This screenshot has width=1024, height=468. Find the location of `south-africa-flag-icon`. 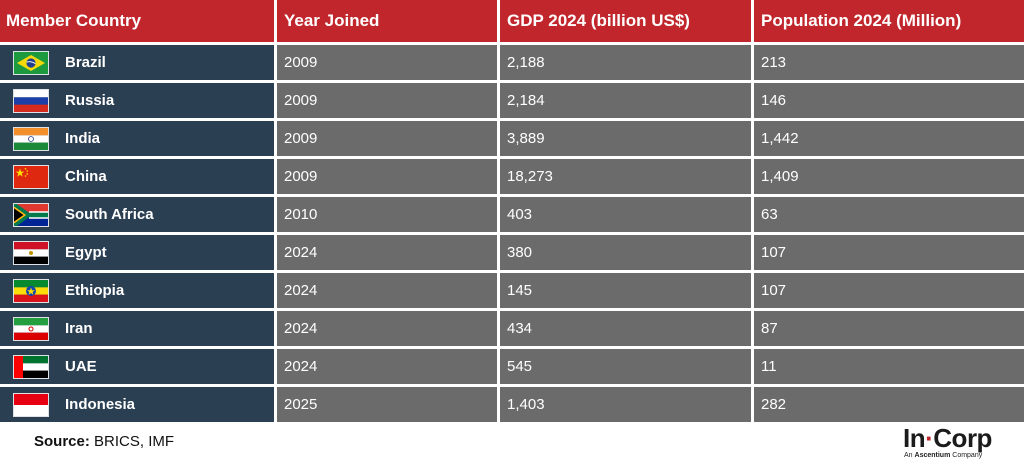

south-africa-flag-icon is located at coordinates (31, 214).